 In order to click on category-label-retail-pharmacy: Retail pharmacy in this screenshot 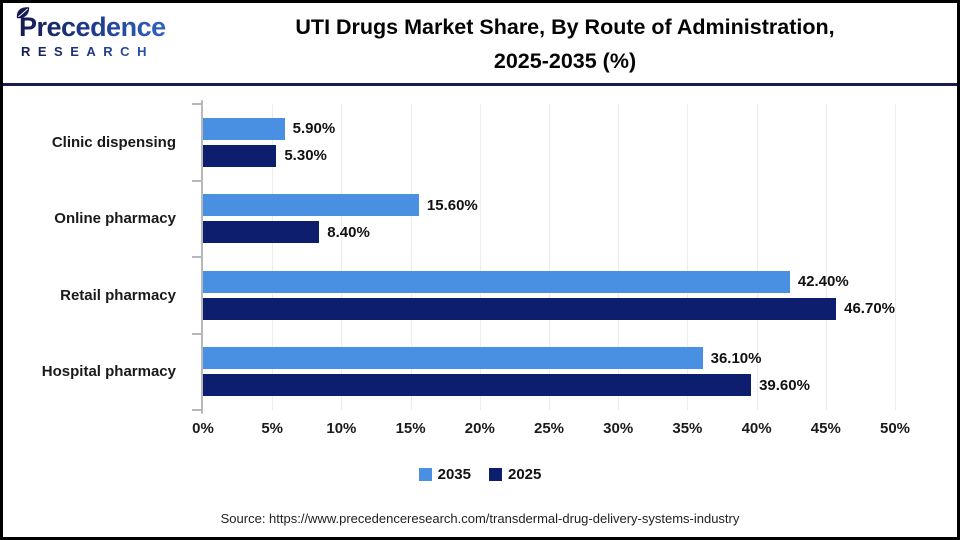, I will do `click(118, 295)`.